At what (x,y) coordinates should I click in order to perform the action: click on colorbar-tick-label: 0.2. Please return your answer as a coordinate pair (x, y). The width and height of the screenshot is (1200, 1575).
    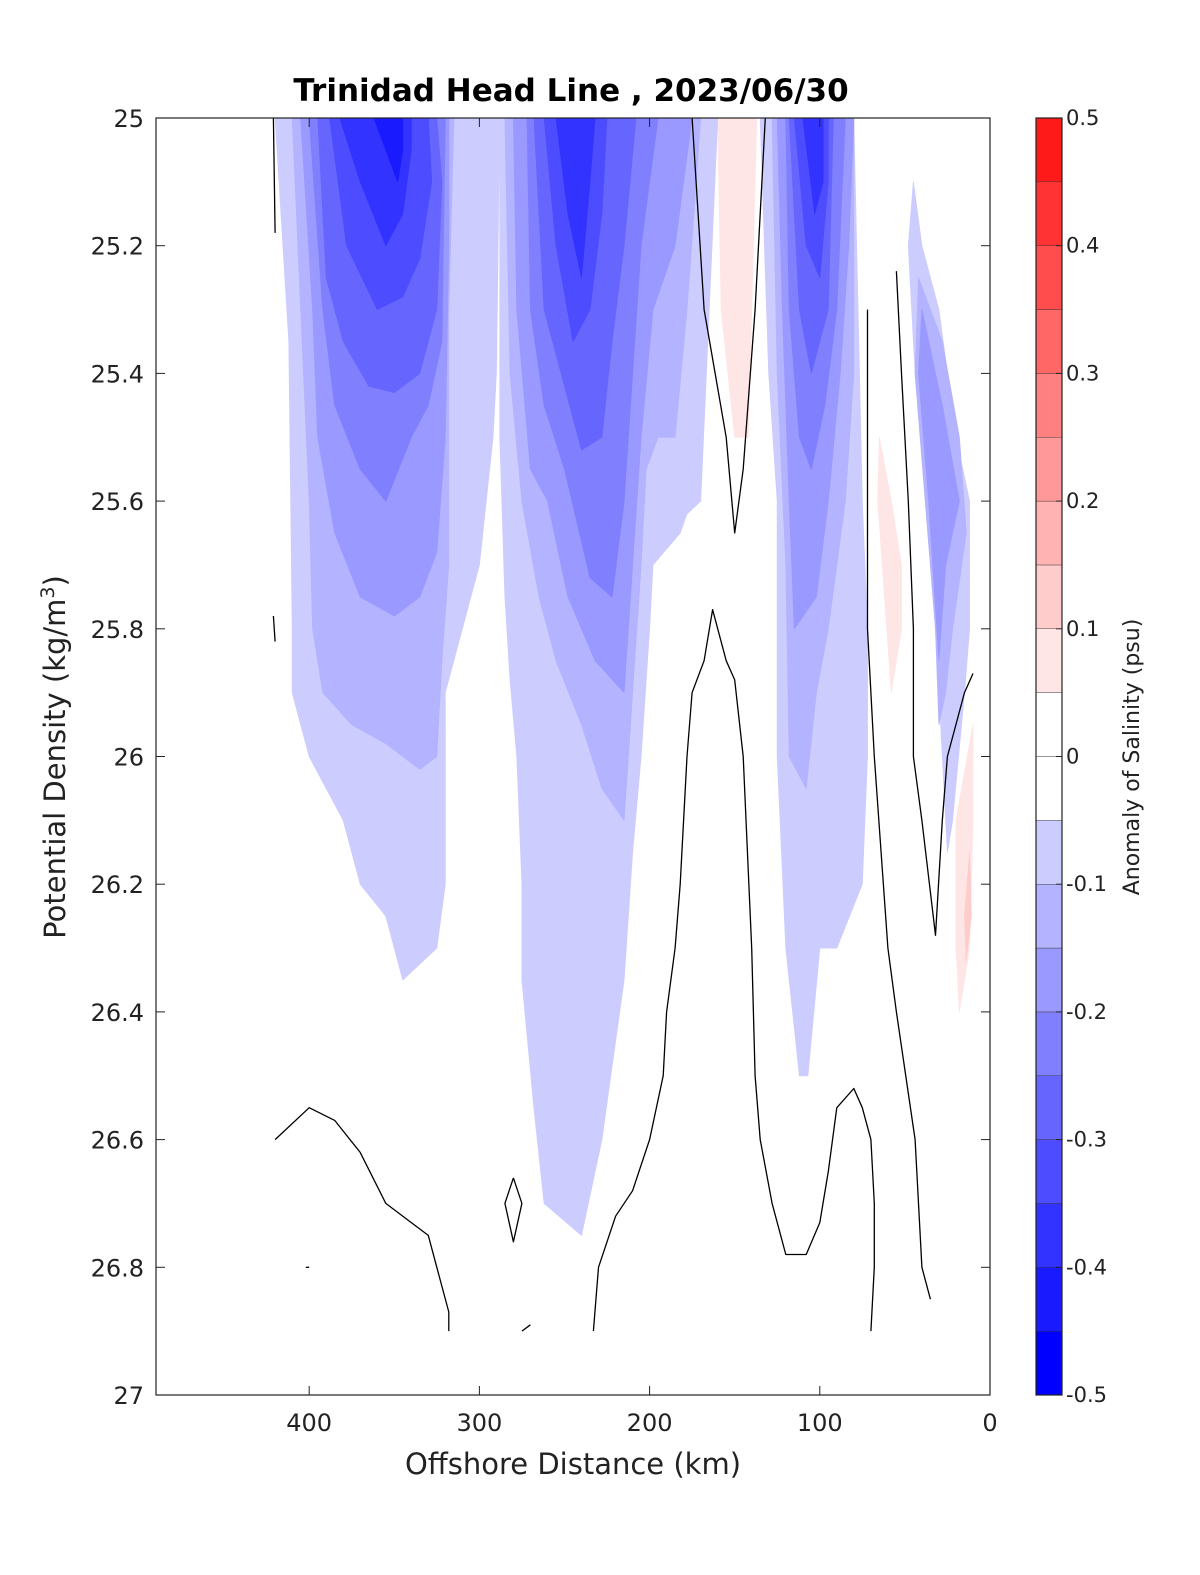
    Looking at the image, I should click on (1082, 501).